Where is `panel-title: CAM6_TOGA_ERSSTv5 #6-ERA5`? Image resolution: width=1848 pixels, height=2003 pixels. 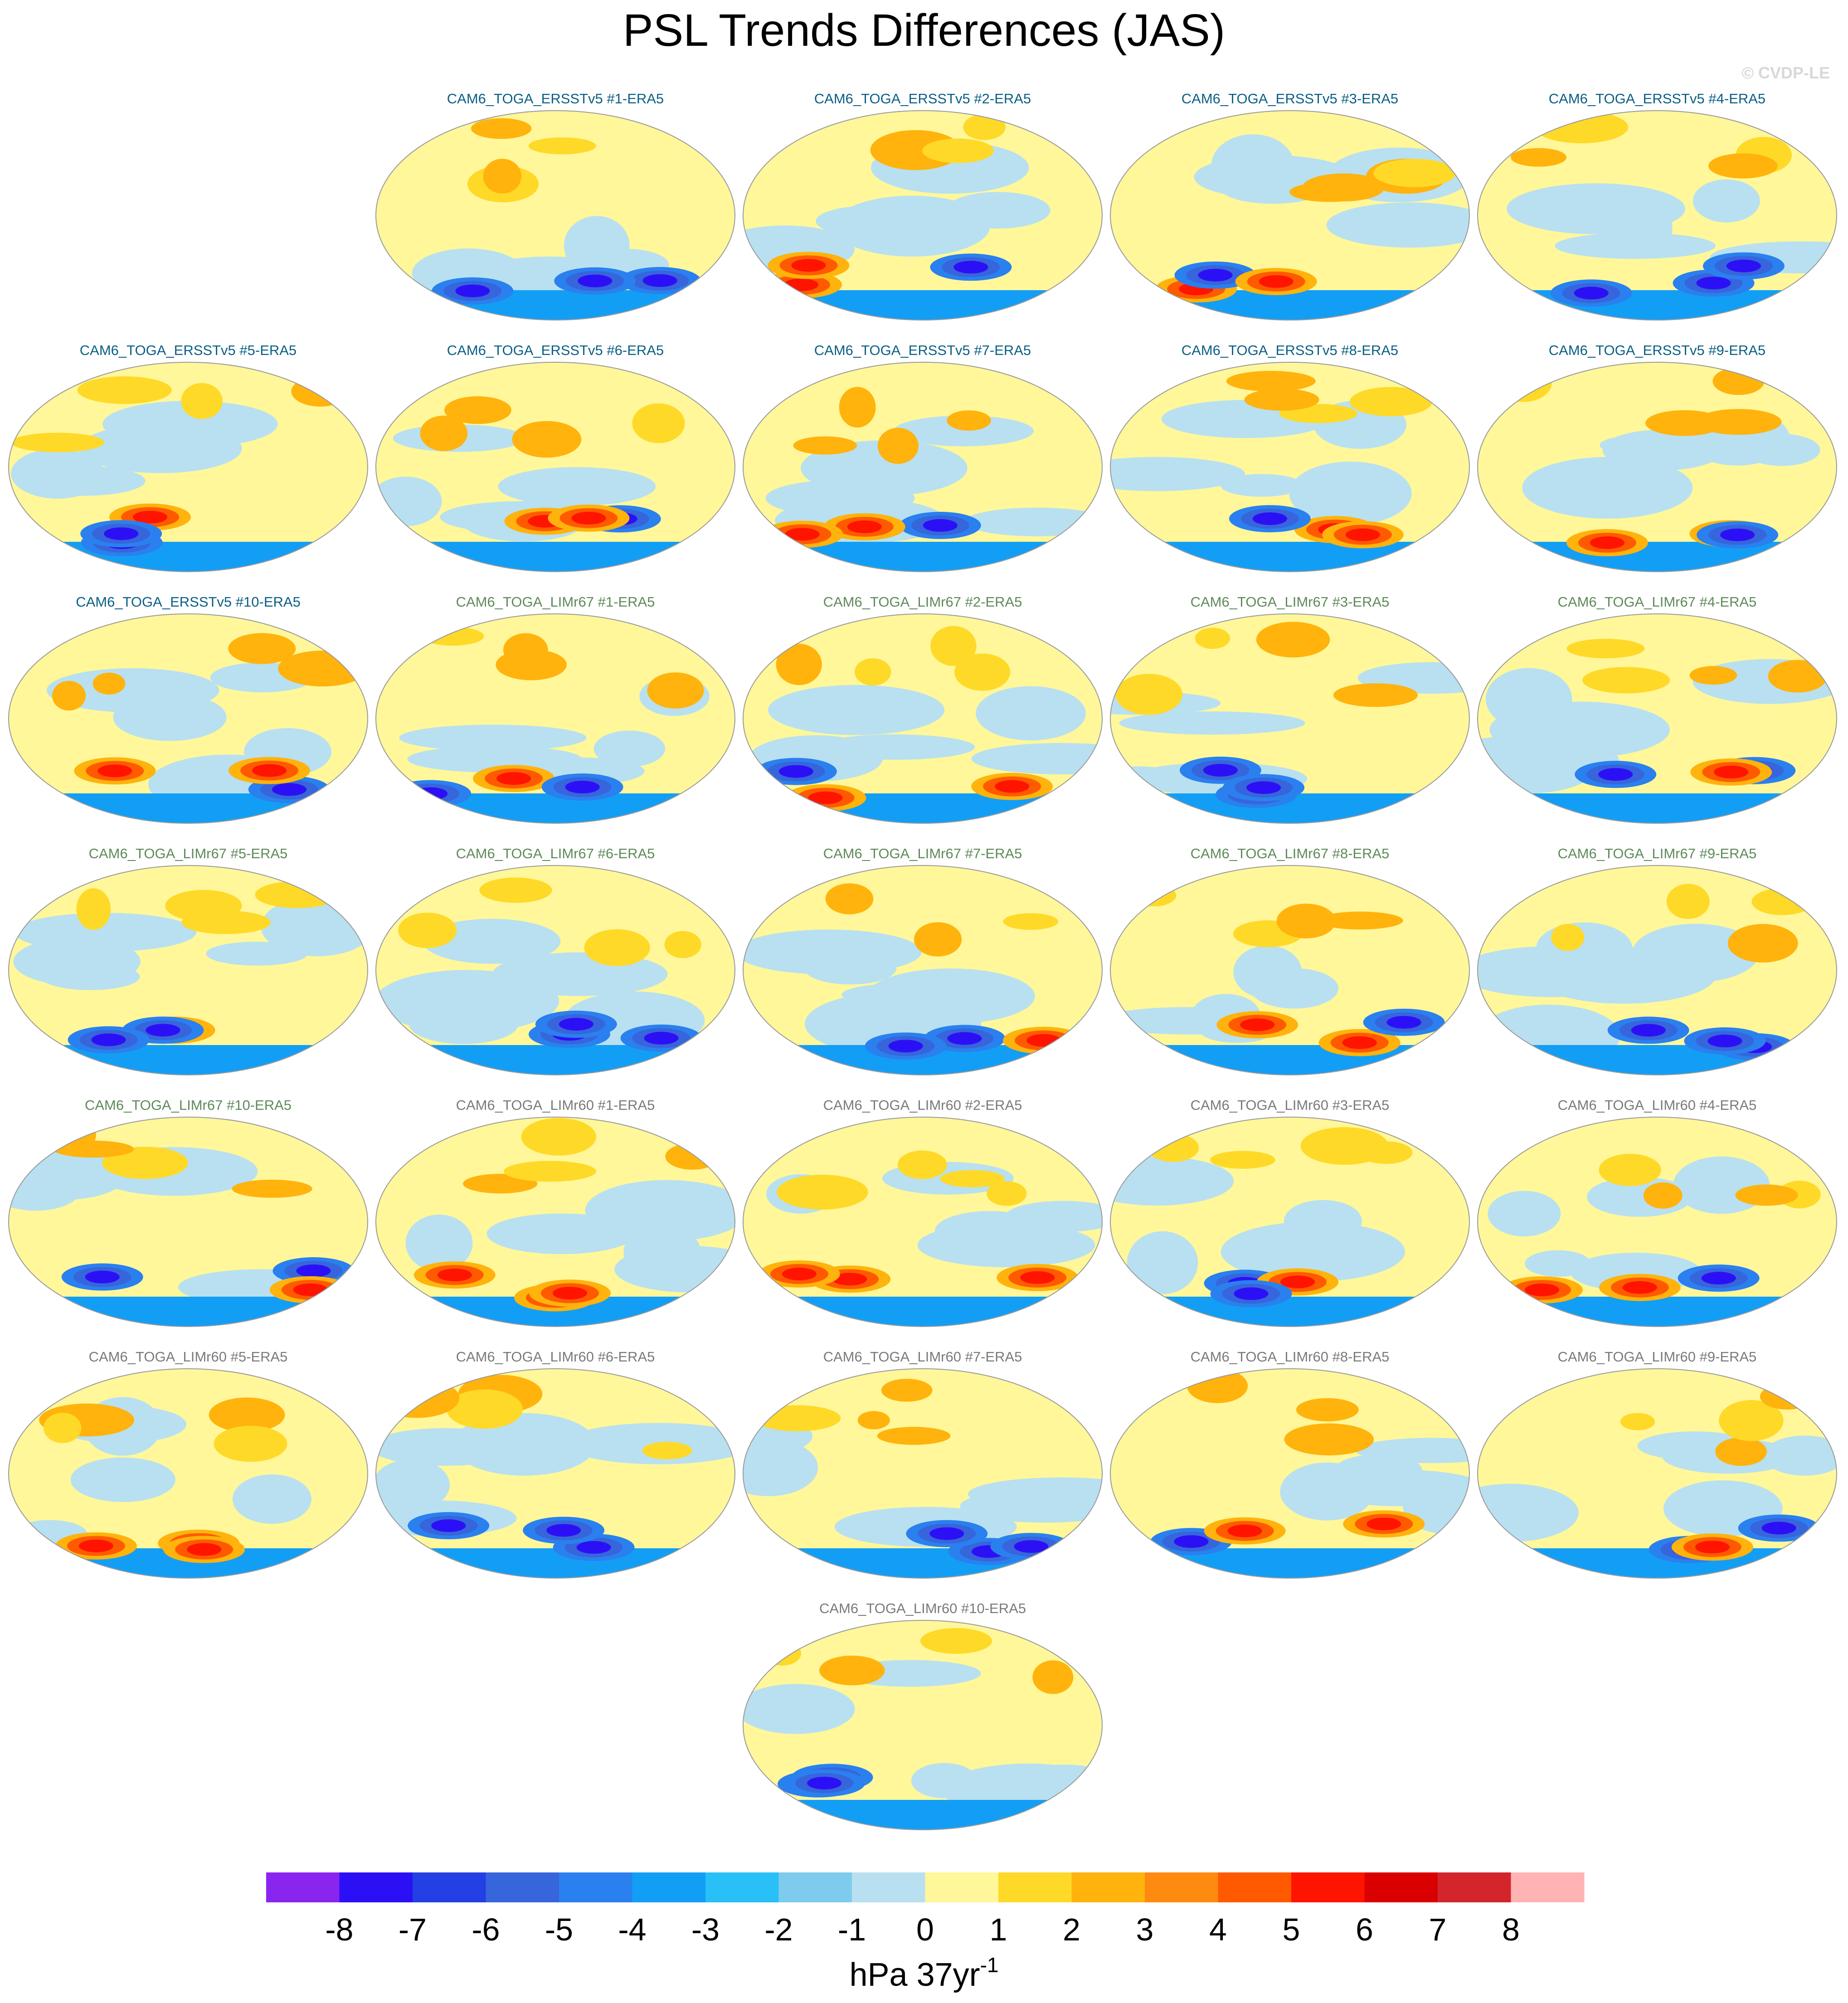 panel-title: CAM6_TOGA_ERSSTv5 #6-ERA5 is located at coordinates (555, 350).